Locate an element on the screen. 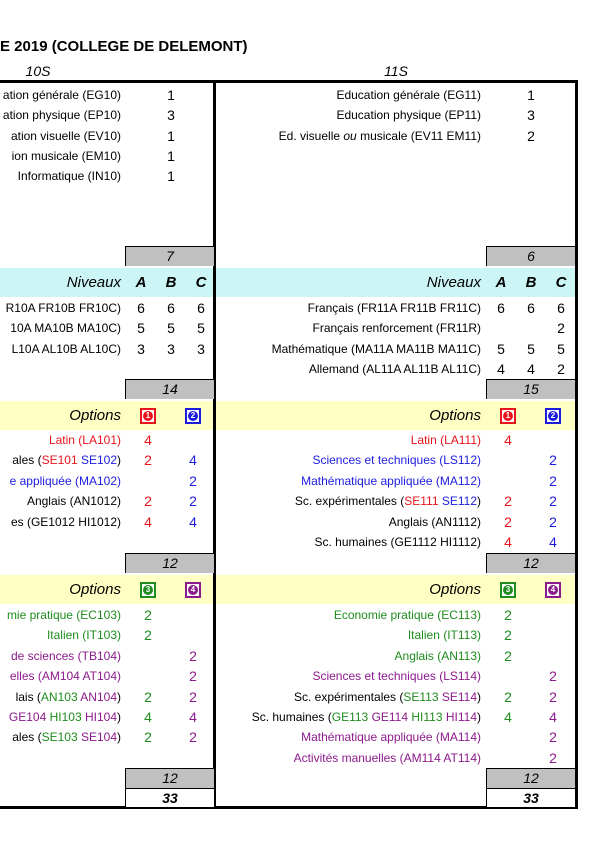 This screenshot has height=844, width=595. row-label: ation générale (EG10) is located at coordinates (62, 95).